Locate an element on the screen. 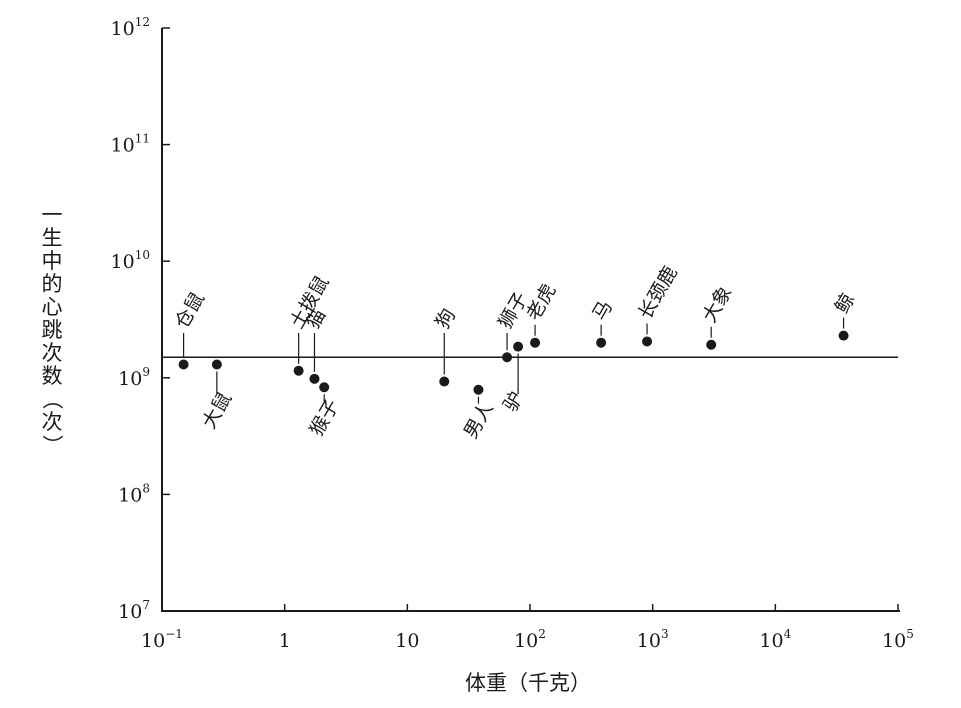 This screenshot has height=708, width=961. point-label: 大鼠 is located at coordinates (217, 411).